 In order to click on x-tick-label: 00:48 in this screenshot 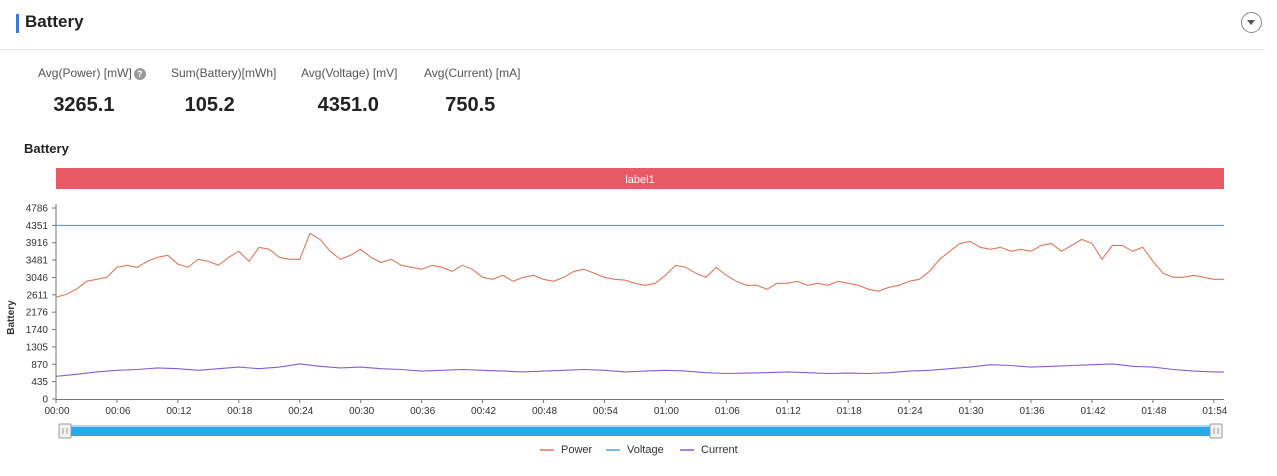, I will do `click(544, 411)`.